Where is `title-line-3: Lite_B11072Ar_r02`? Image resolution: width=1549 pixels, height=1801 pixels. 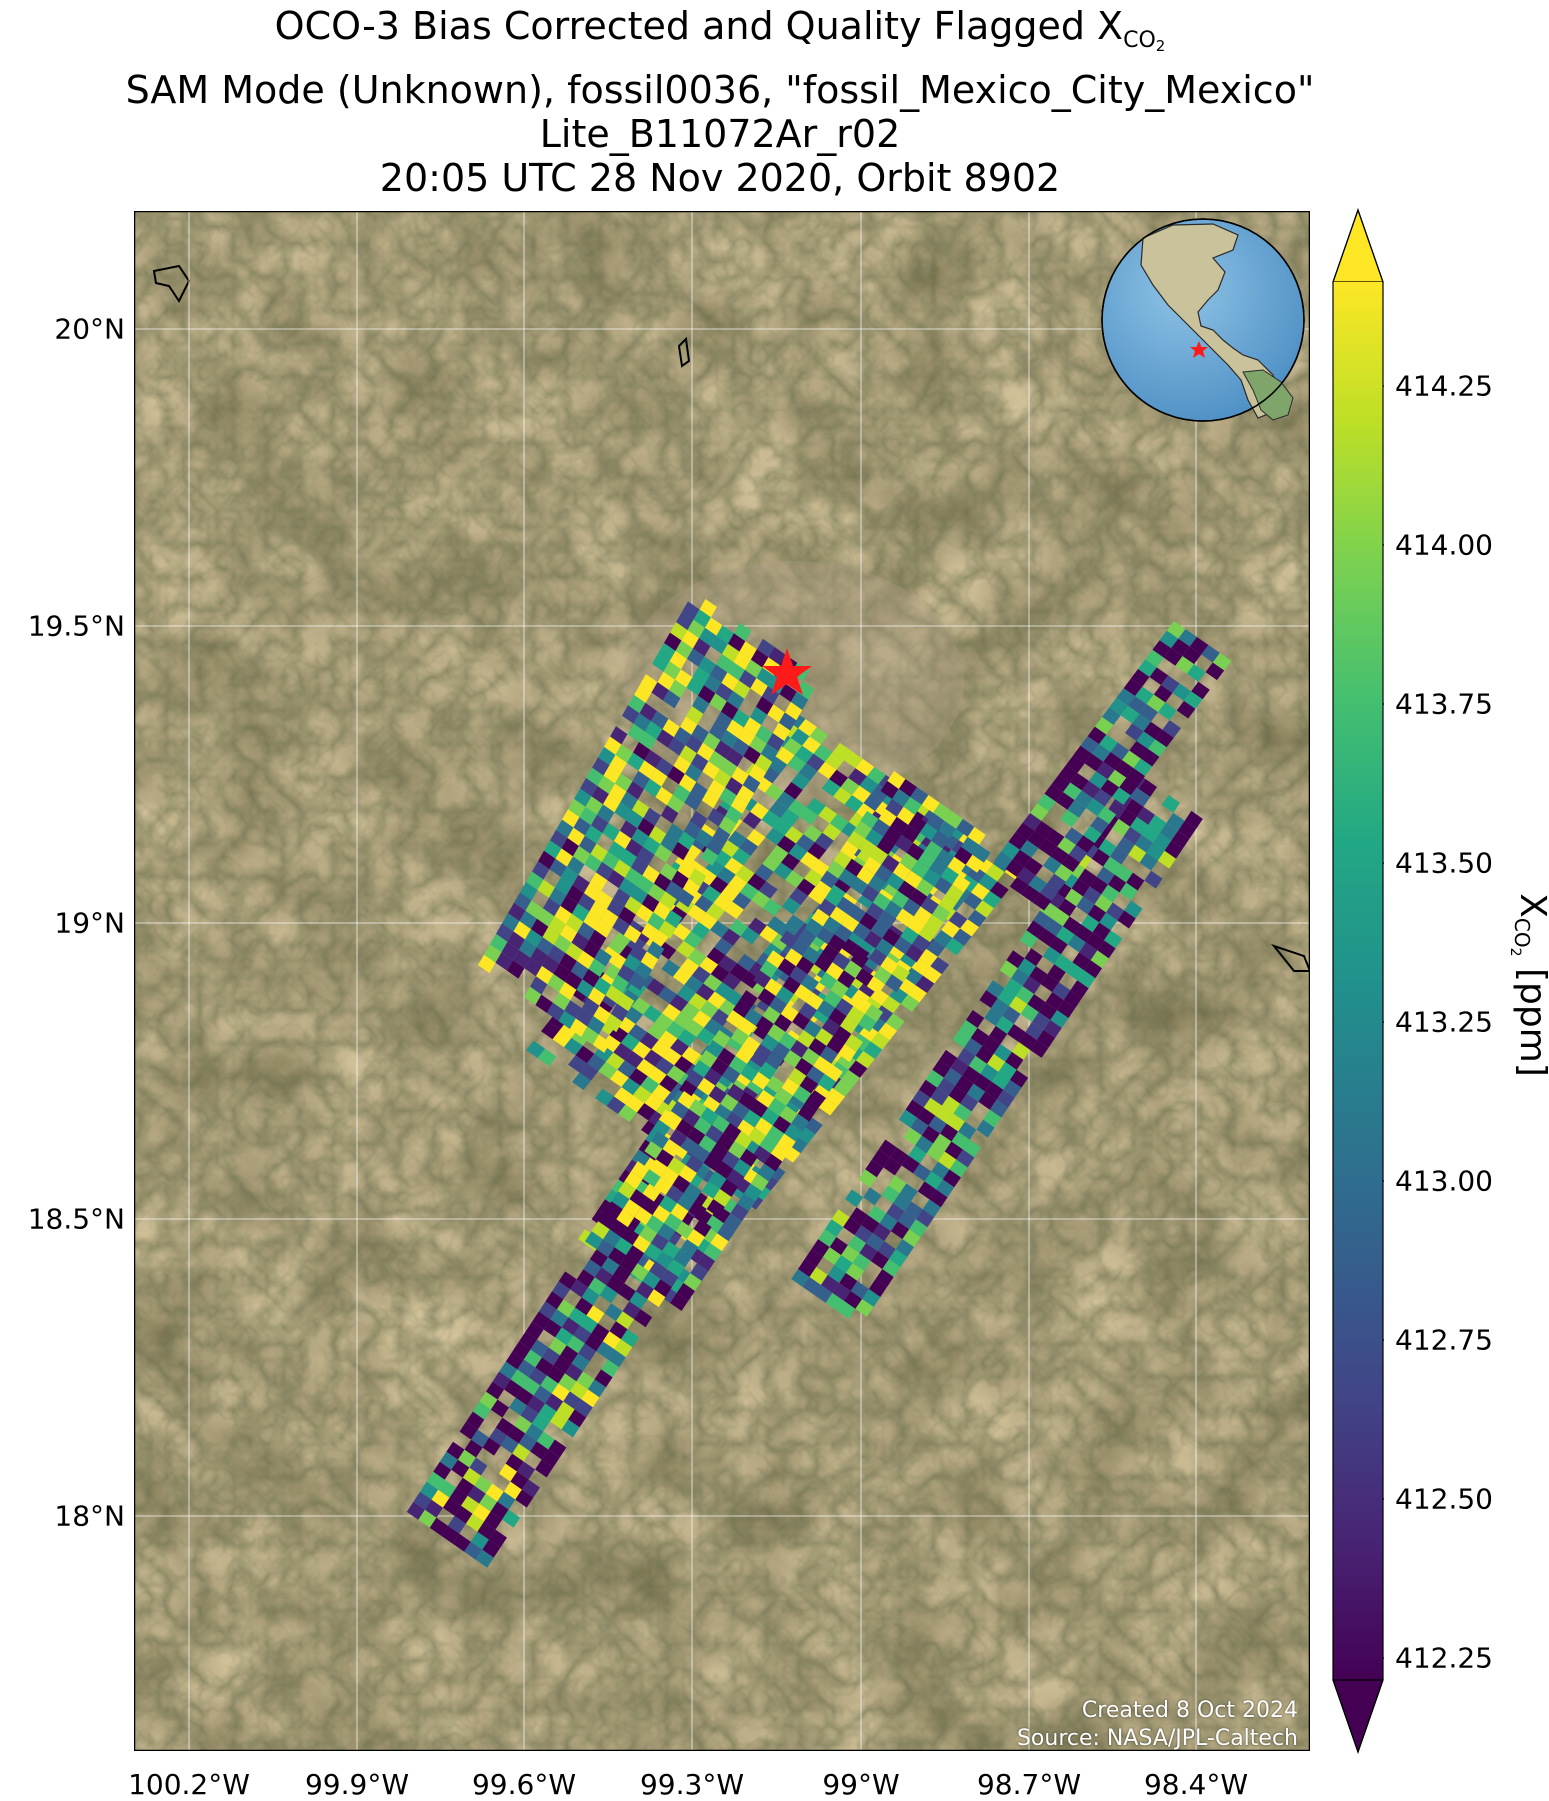 title-line-3: Lite_B11072Ar_r02 is located at coordinates (720, 134).